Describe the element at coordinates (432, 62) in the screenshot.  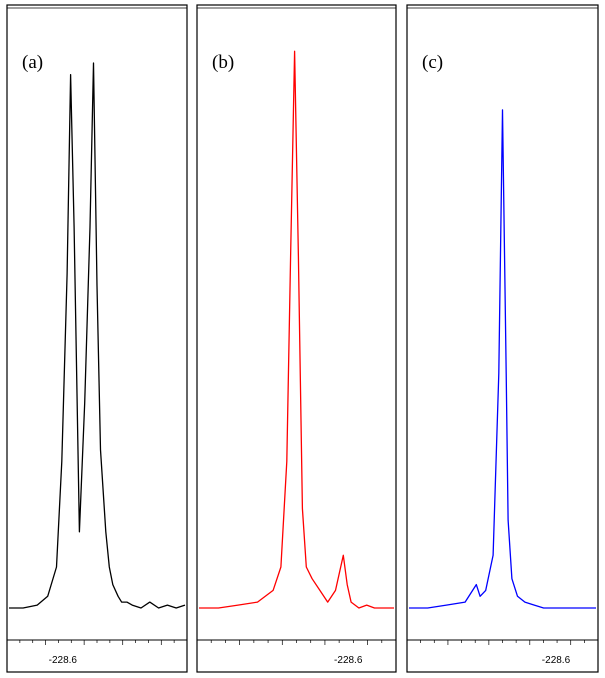
I see `panel-label: (c)` at that location.